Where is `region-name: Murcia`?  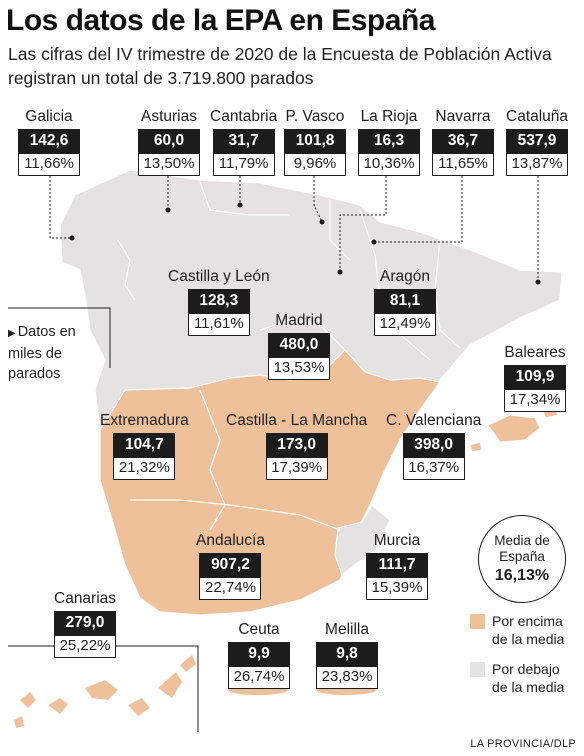 region-name: Murcia is located at coordinates (397, 540).